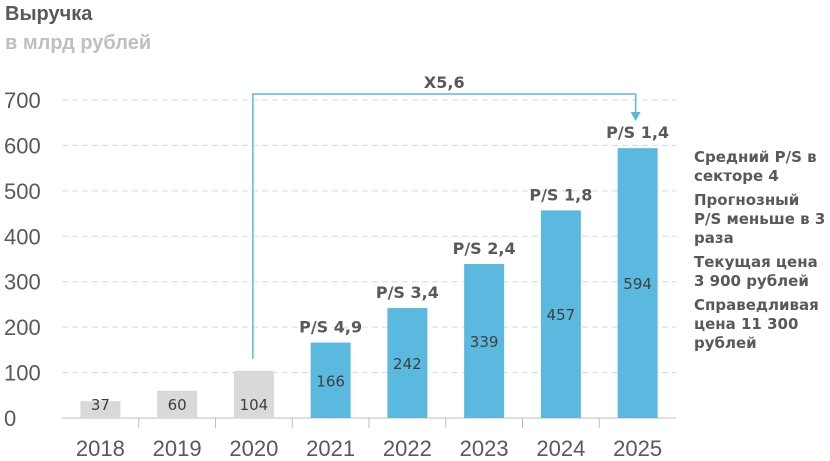  I want to click on y-tick-label: 300, so click(22, 282).